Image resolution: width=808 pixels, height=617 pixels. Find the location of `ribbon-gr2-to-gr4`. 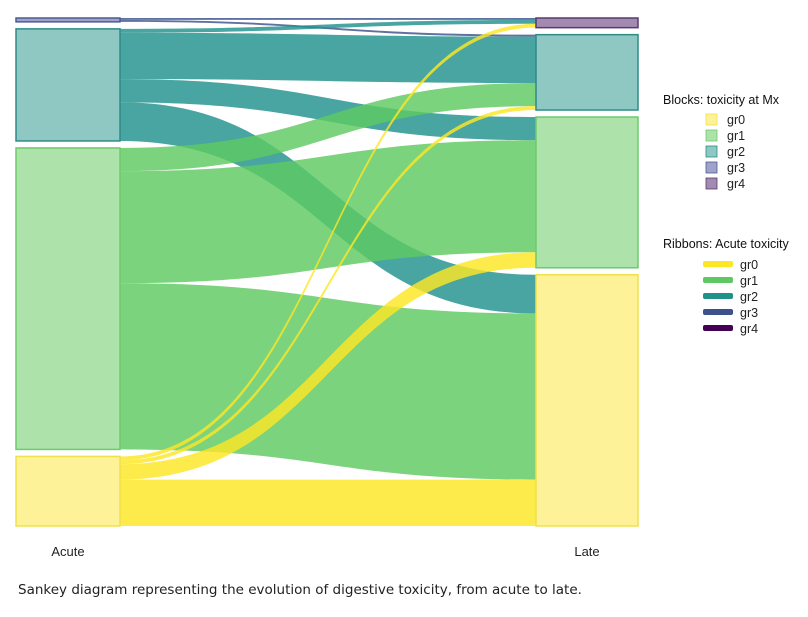

ribbon-gr2-to-gr4 is located at coordinates (328, 26).